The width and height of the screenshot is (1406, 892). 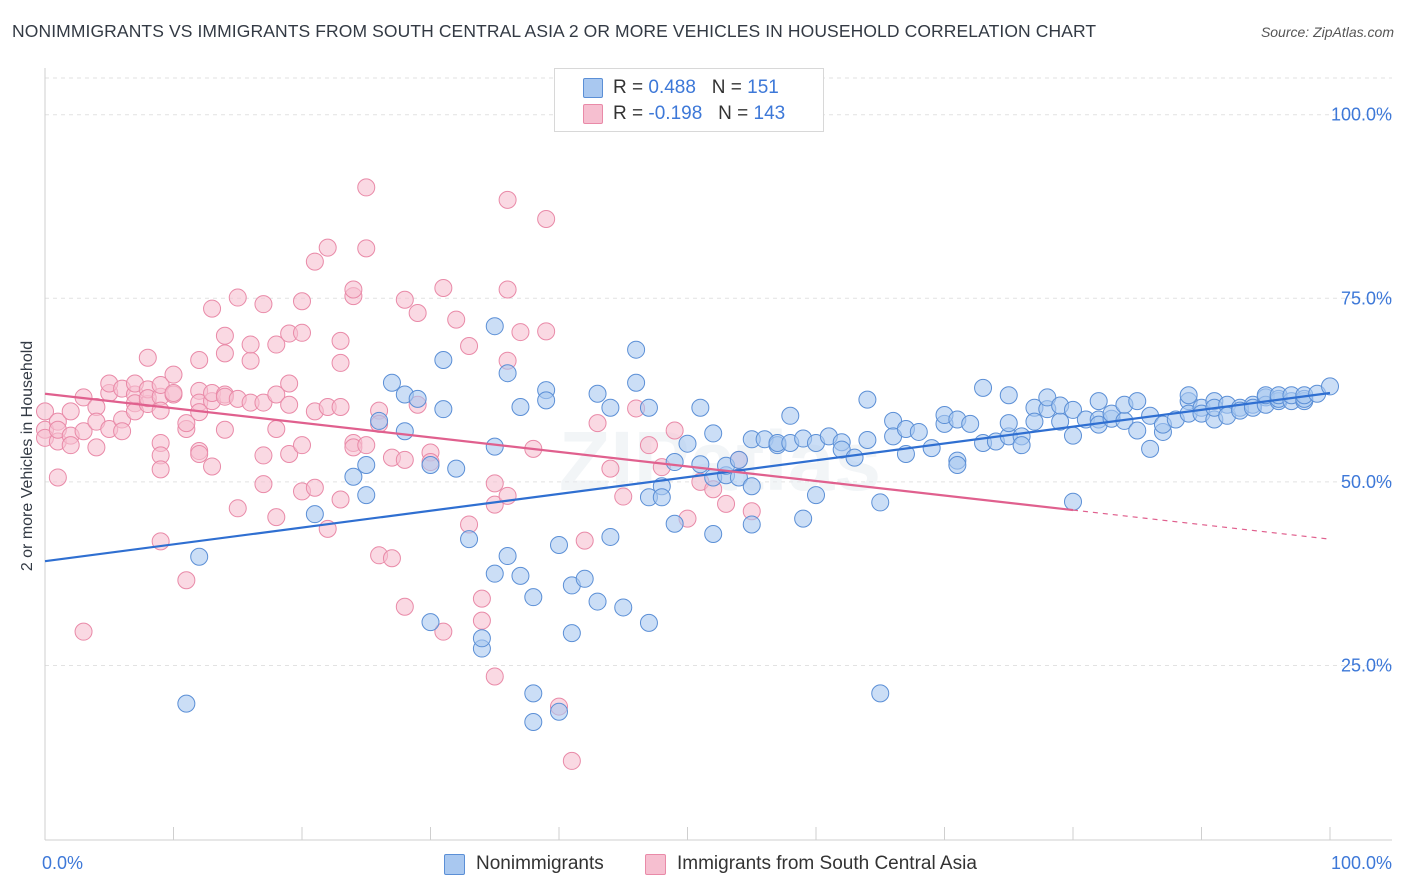 I want to click on immigrants-trend-extension, so click(x=1201, y=524).